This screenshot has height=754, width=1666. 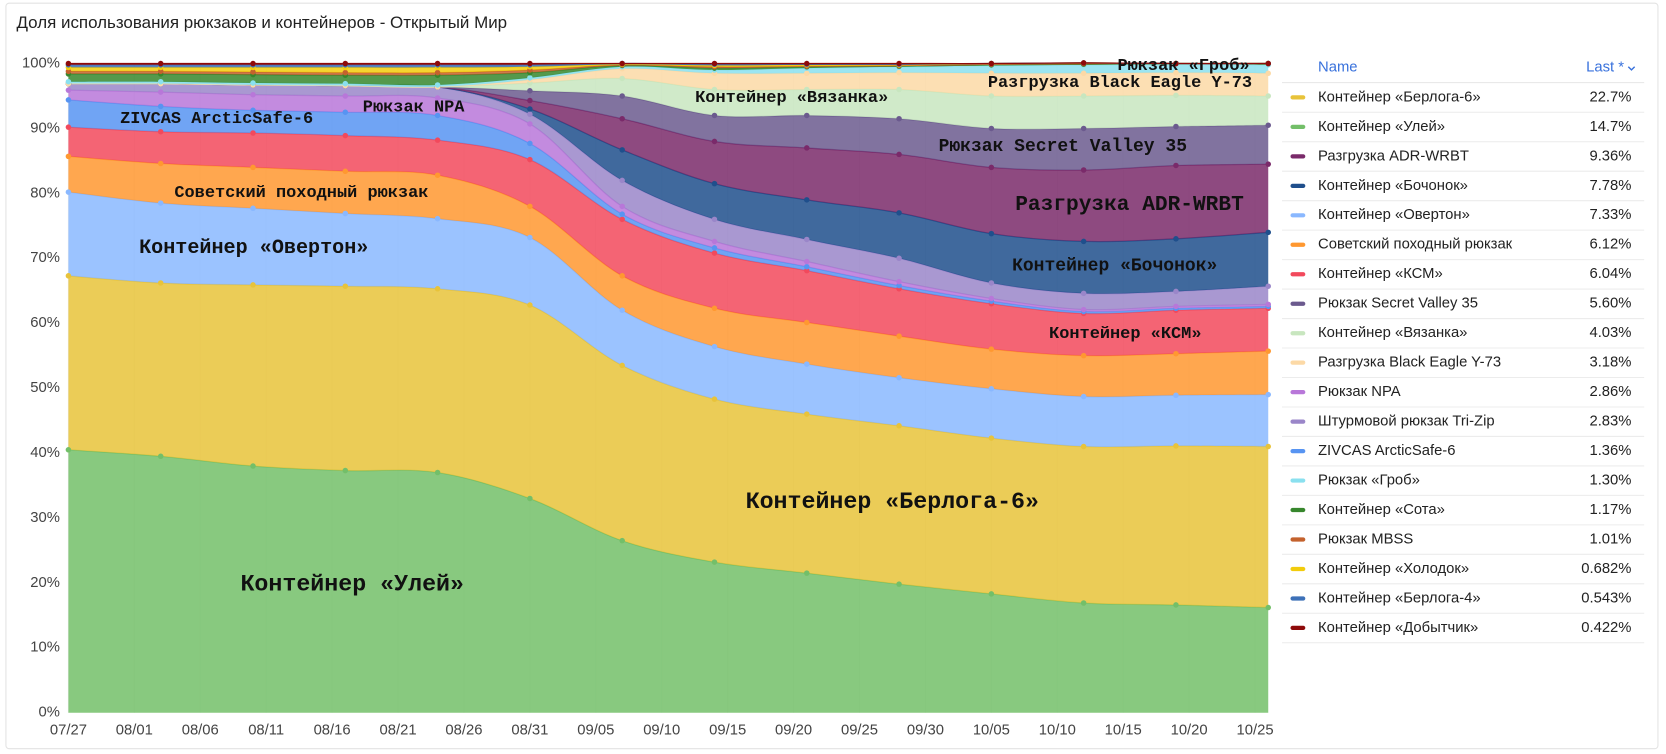 I want to click on legend-header-last: Last *, so click(x=1605, y=68).